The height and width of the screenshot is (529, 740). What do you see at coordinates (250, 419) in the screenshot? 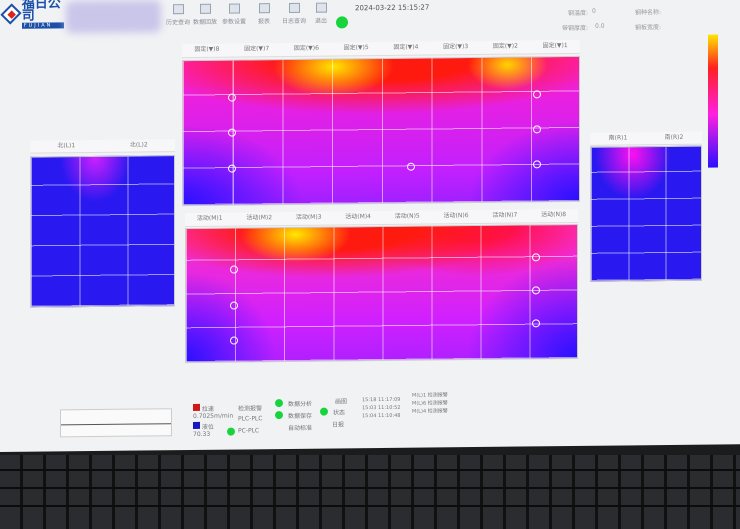
I see `status-plc-plc: PLC-PLC` at bounding box center [250, 419].